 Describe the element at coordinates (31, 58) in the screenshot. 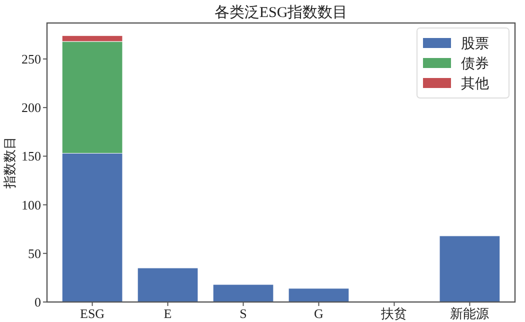

I see `y-tick-label: 250` at that location.